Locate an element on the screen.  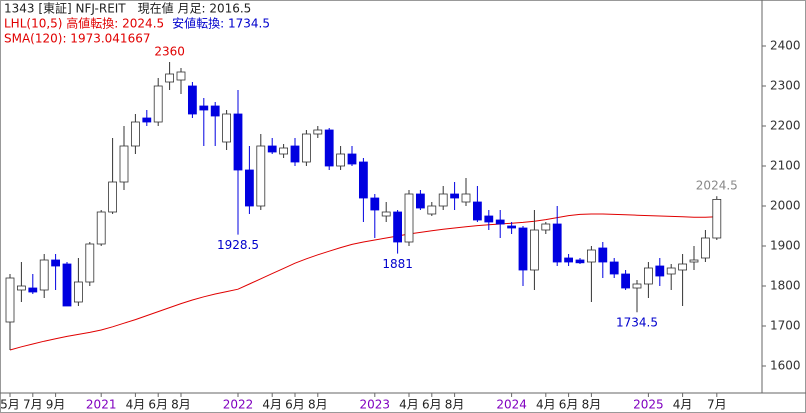
annotation: 1928.5 is located at coordinates (238, 245).